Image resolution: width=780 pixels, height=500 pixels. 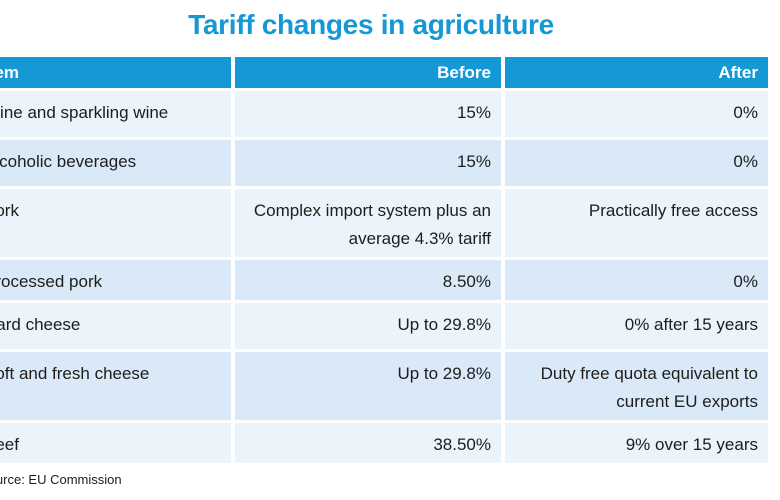 What do you see at coordinates (115, 280) in the screenshot?
I see `item-cell: Processed pork` at bounding box center [115, 280].